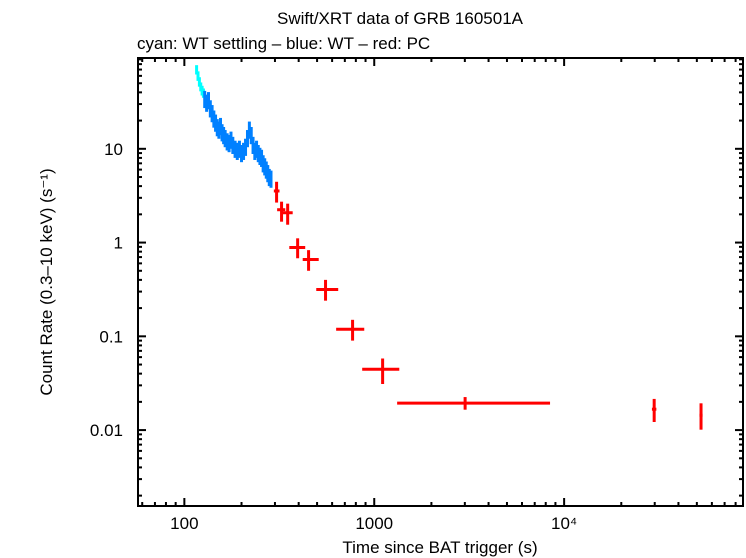 Image resolution: width=746 pixels, height=558 pixels. What do you see at coordinates (46, 281) in the screenshot?
I see `y-axis-label: Count Rate (0.3–10 keV) (s⁻¹)` at bounding box center [46, 281].